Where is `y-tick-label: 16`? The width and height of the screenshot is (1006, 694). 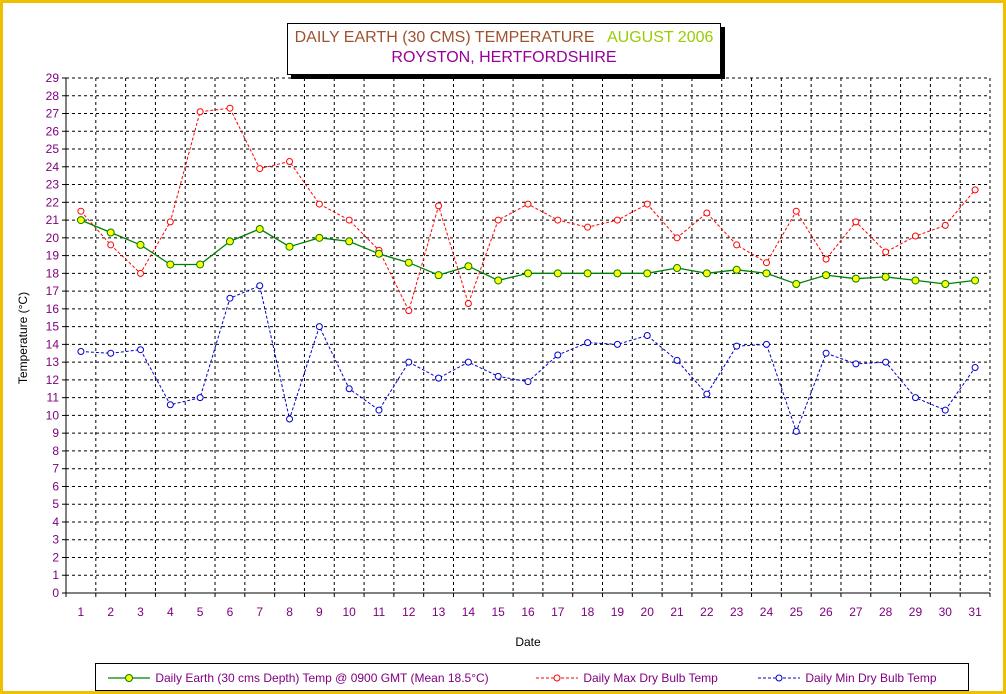 y-tick-label: 16 is located at coordinates (53, 309).